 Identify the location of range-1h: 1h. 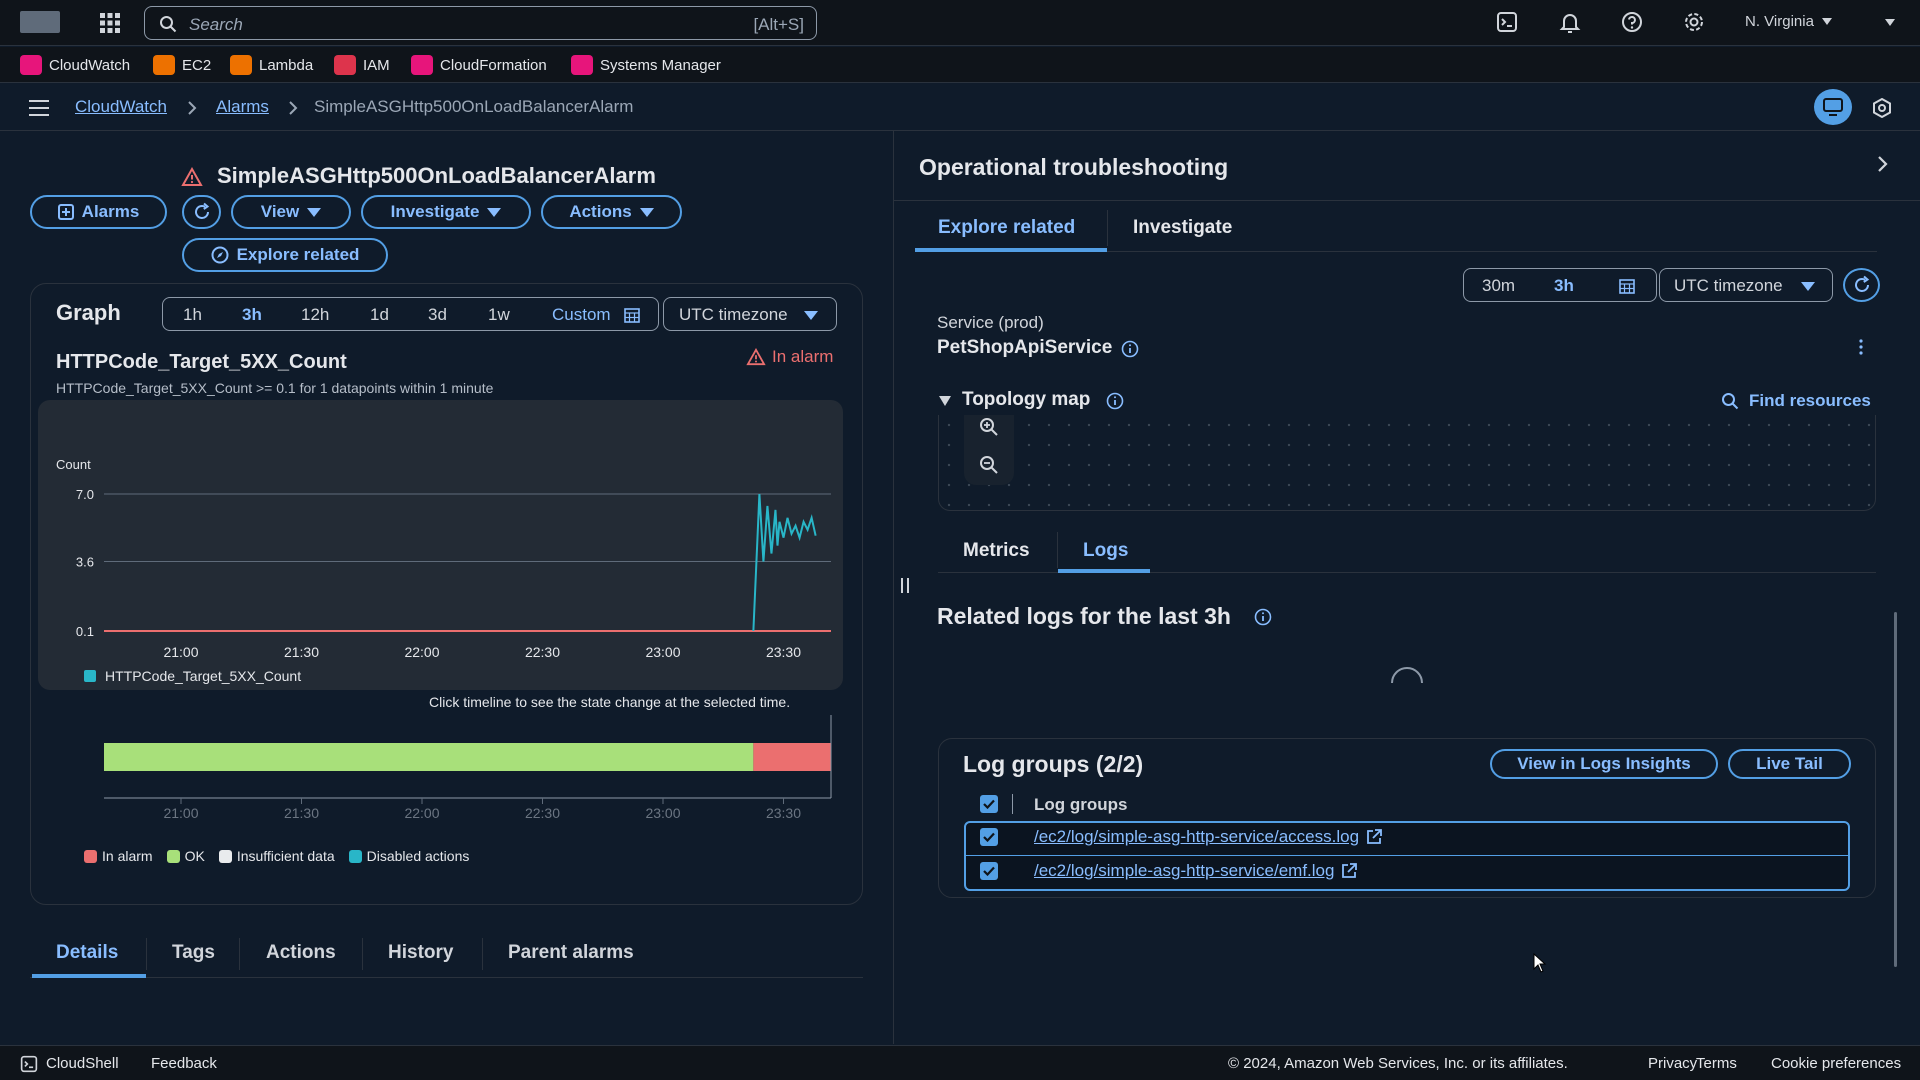
(192, 314).